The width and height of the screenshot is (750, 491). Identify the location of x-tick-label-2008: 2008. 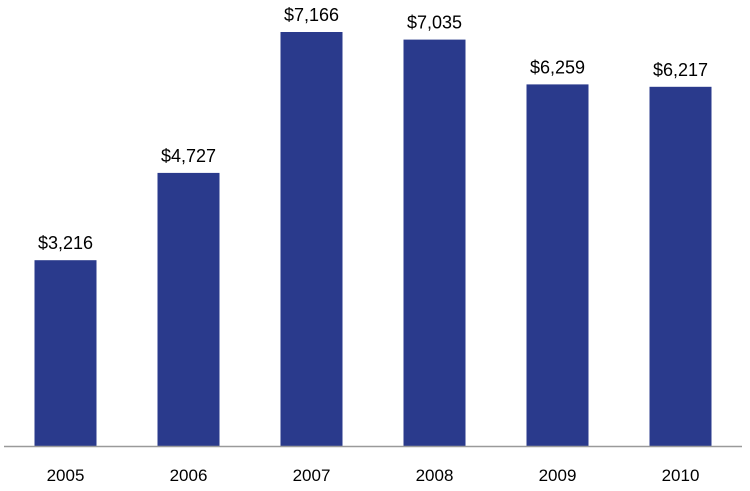
(435, 475).